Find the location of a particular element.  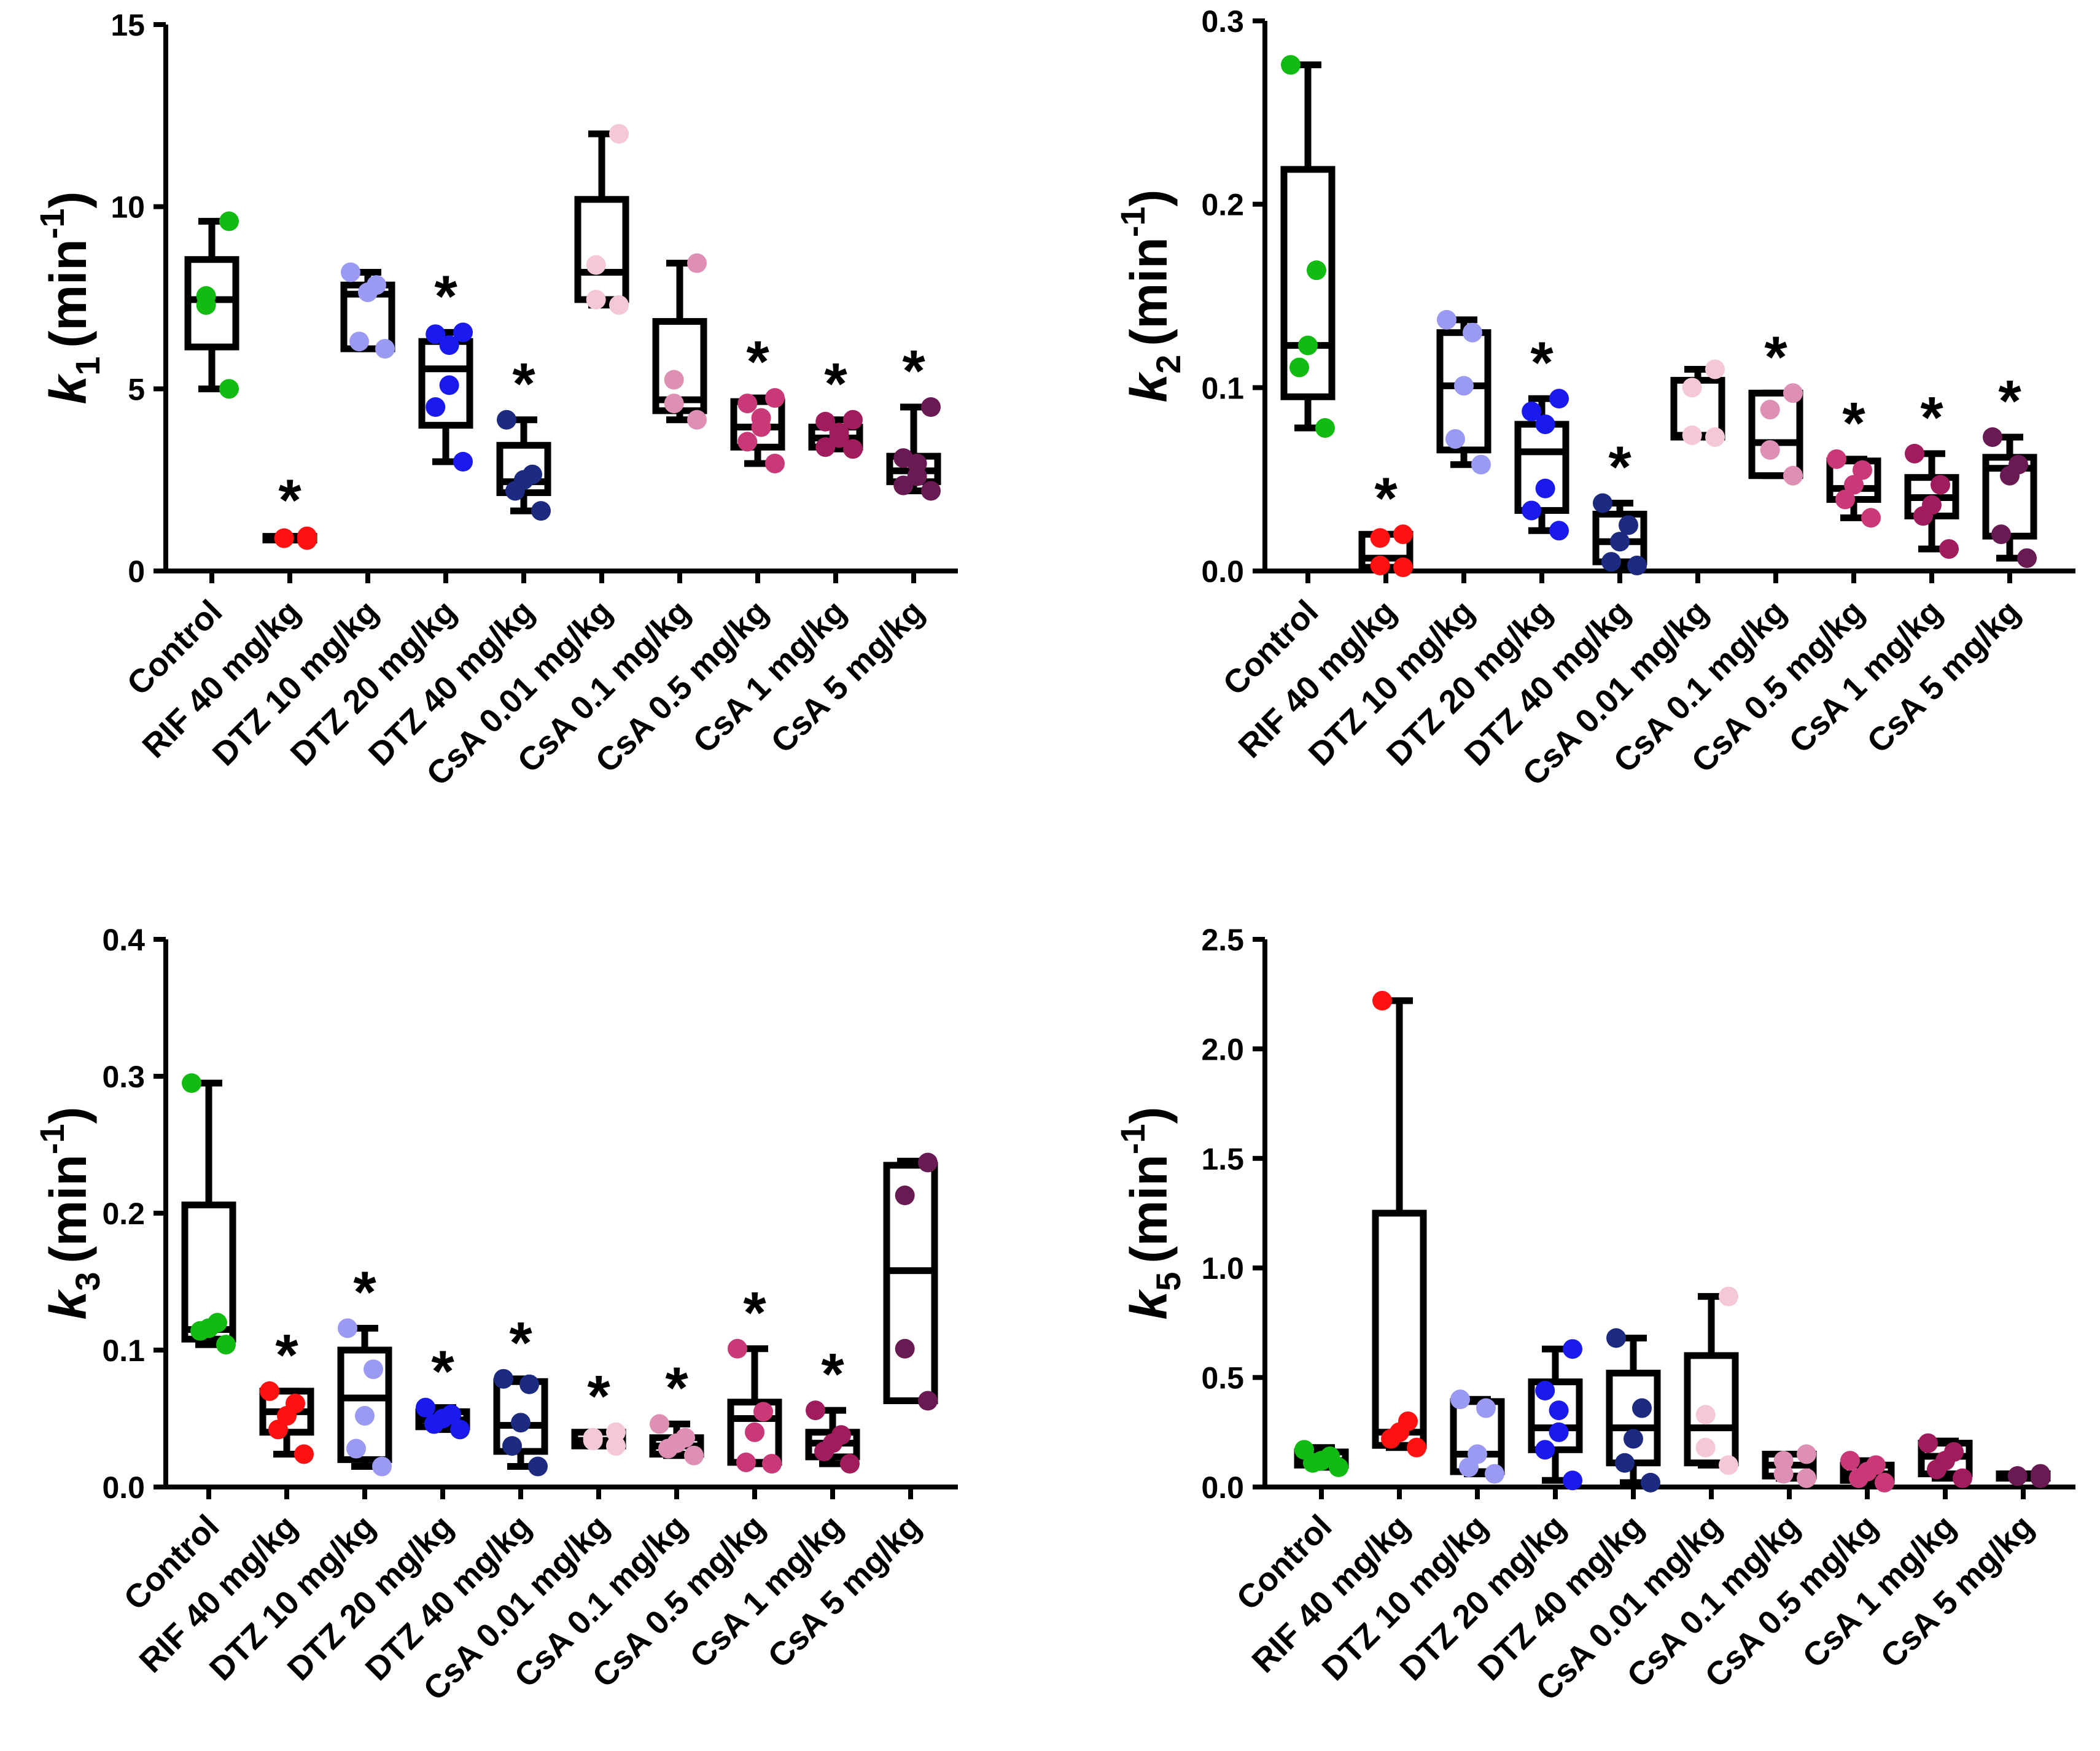

y-tick-label: 15 is located at coordinates (128, 25).